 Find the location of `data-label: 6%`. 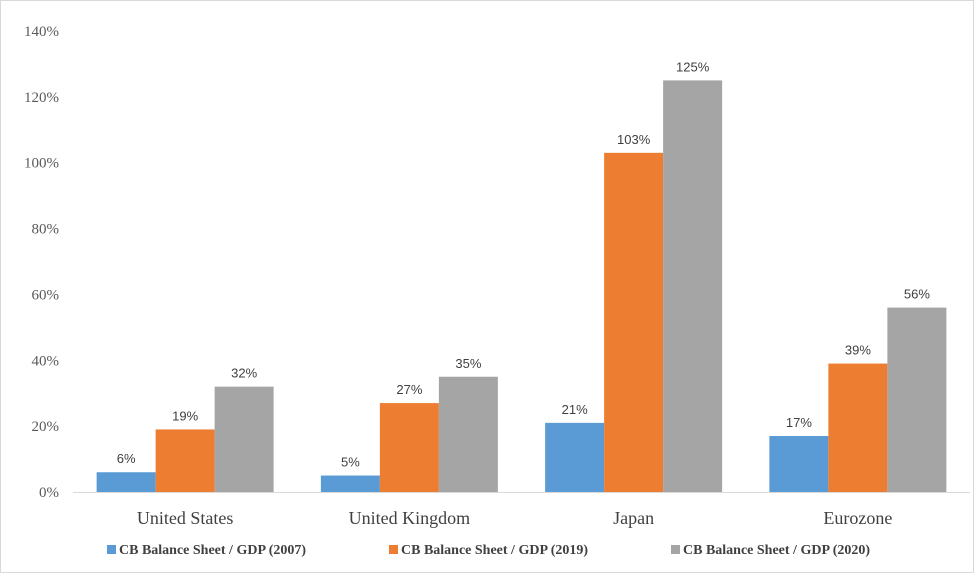

data-label: 6% is located at coordinates (126, 458).